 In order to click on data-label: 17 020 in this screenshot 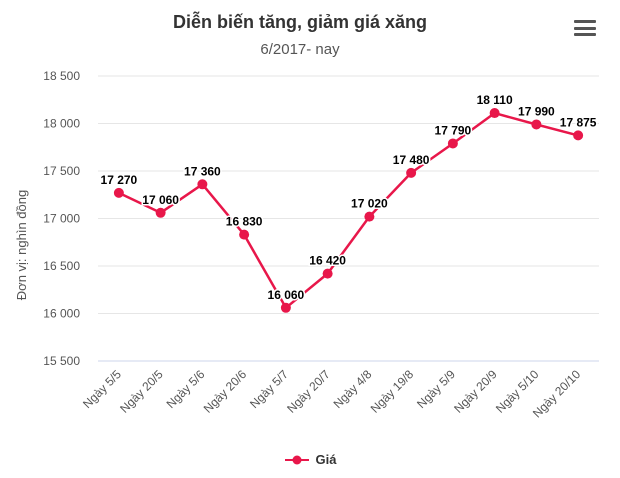, I will do `click(369, 204)`.